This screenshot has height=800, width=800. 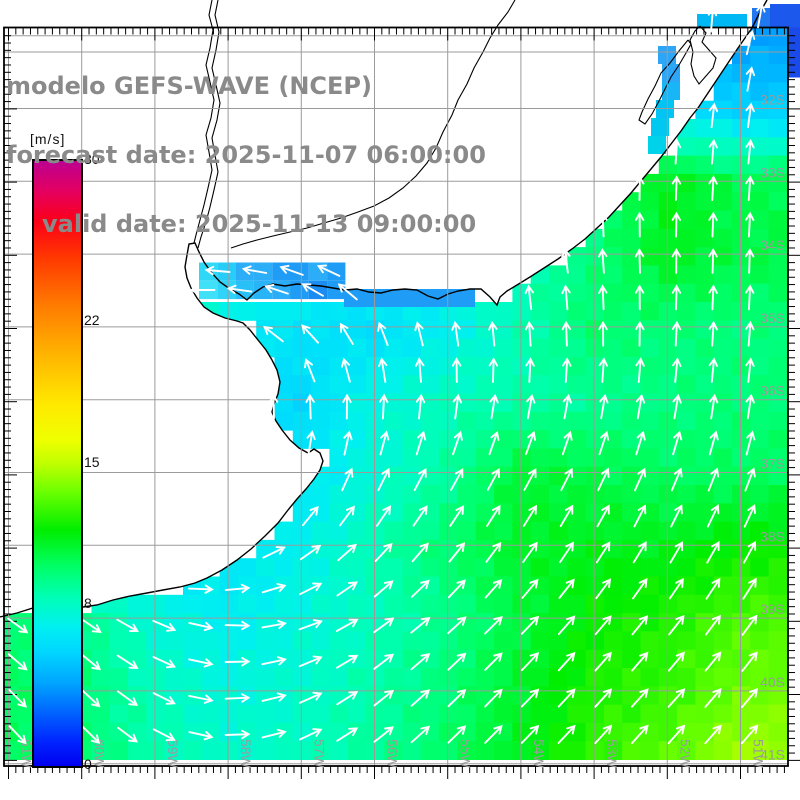 What do you see at coordinates (466, 754) in the screenshot?
I see `lon-label: 55W` at bounding box center [466, 754].